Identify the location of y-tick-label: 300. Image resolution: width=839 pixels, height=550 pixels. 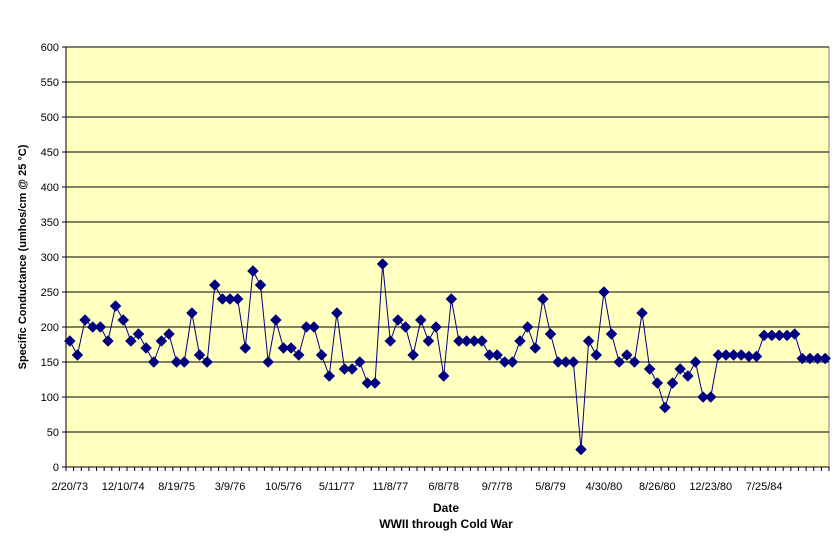
(50, 258).